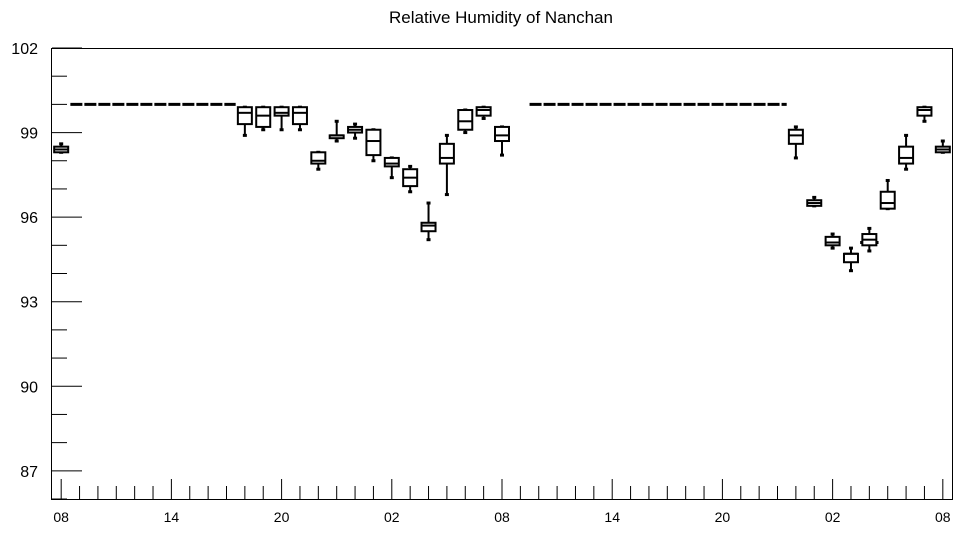 The image size is (957, 533). What do you see at coordinates (46, 270) in the screenshot?
I see `y-axis: 87 90 93 96 99 102` at bounding box center [46, 270].